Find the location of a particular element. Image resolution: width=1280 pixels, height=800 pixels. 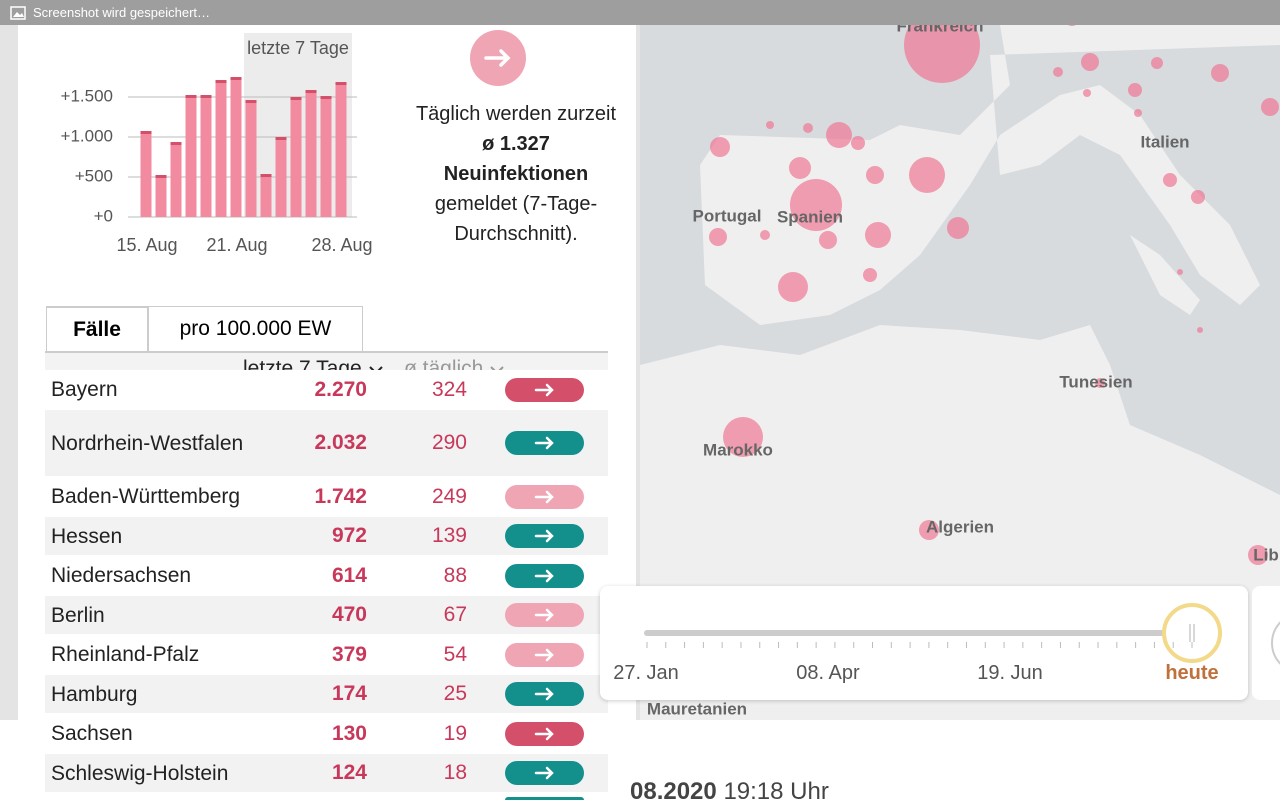

summary-value: ø 1.327 is located at coordinates (516, 144).